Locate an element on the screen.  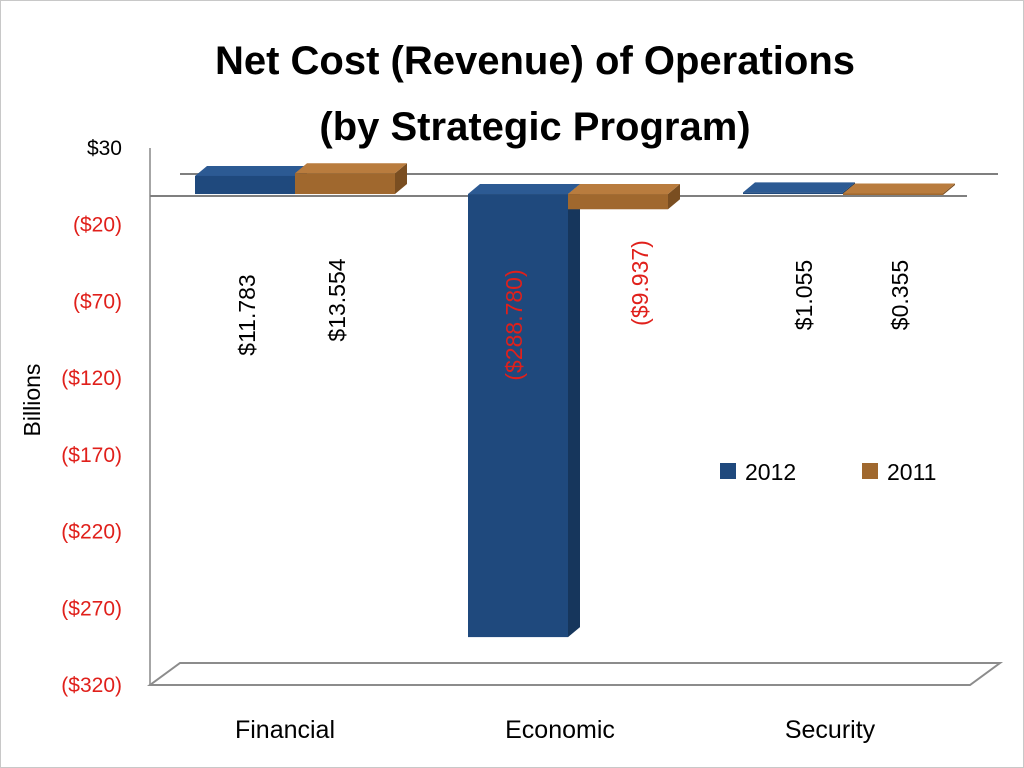
bar-2012-financial is located at coordinates (251, 180).